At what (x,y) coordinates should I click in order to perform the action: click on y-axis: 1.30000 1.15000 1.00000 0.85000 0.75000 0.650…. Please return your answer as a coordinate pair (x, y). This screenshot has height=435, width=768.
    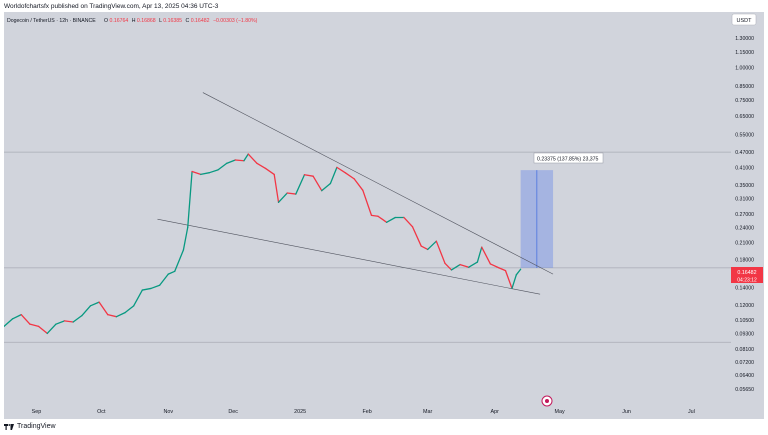
    Looking at the image, I should click on (744, 214).